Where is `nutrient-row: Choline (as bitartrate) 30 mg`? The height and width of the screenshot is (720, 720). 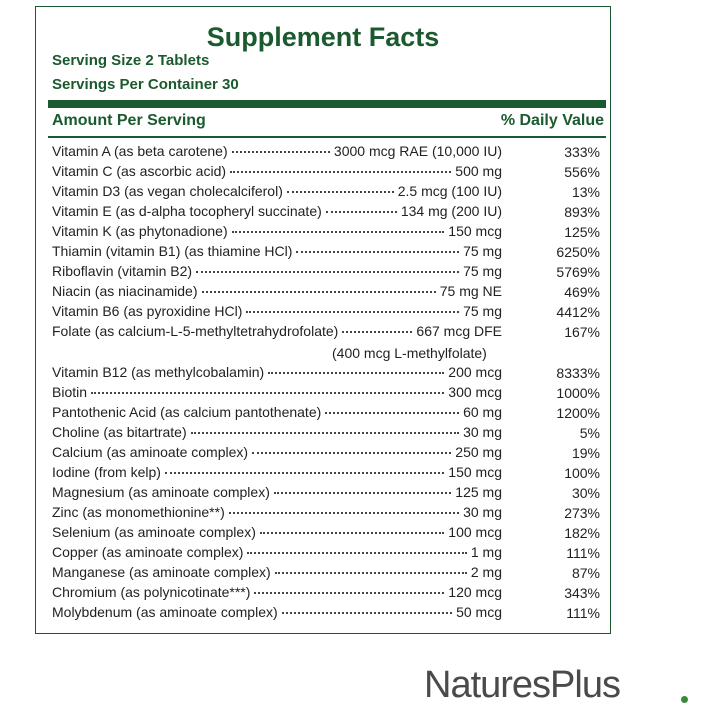 nutrient-row: Choline (as bitartrate) 30 mg is located at coordinates (277, 434).